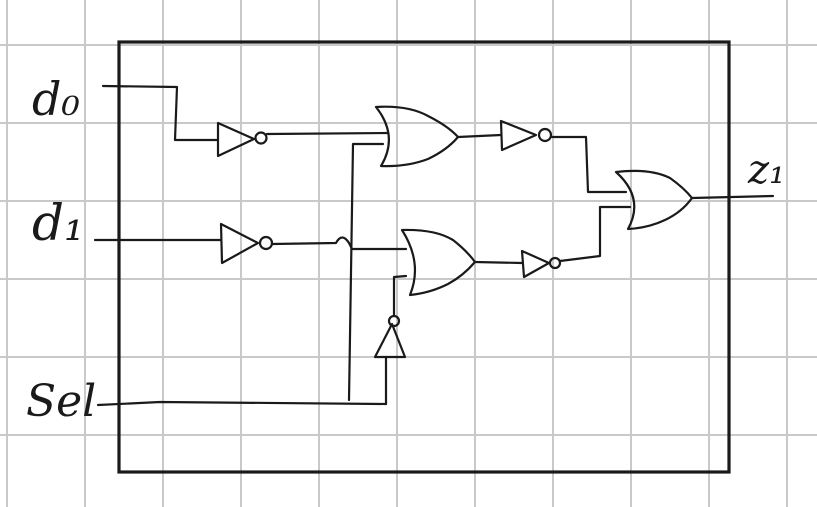  What do you see at coordinates (526, 135) in the screenshot?
I see `not-gate-or1` at bounding box center [526, 135].